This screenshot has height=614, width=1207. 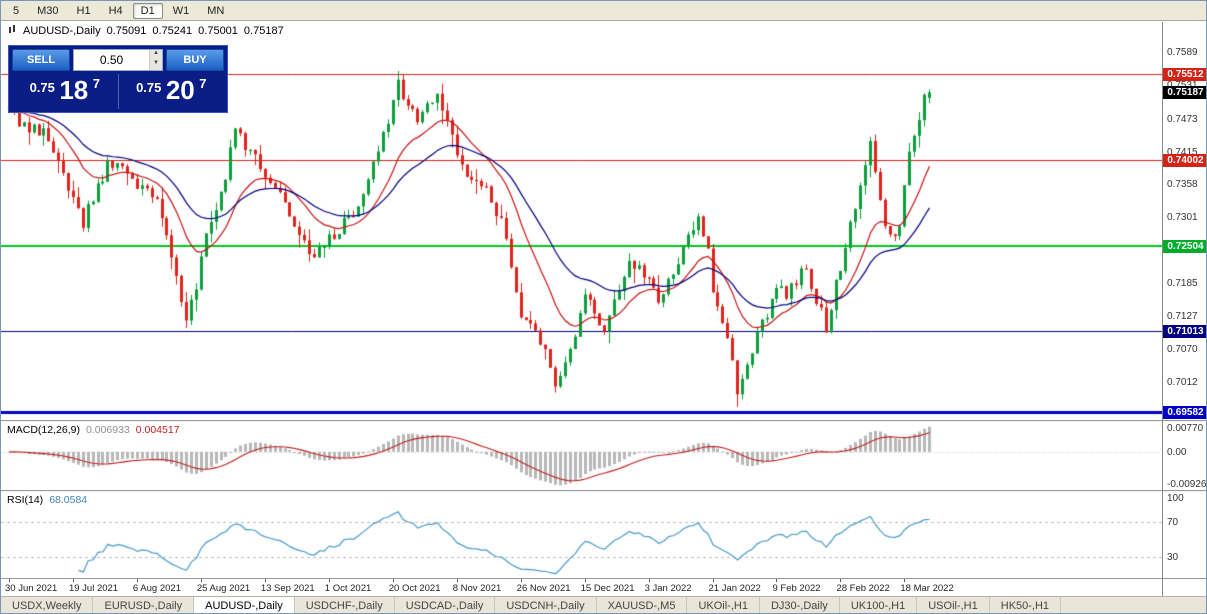 I want to click on time-axis, so click(x=603, y=587).